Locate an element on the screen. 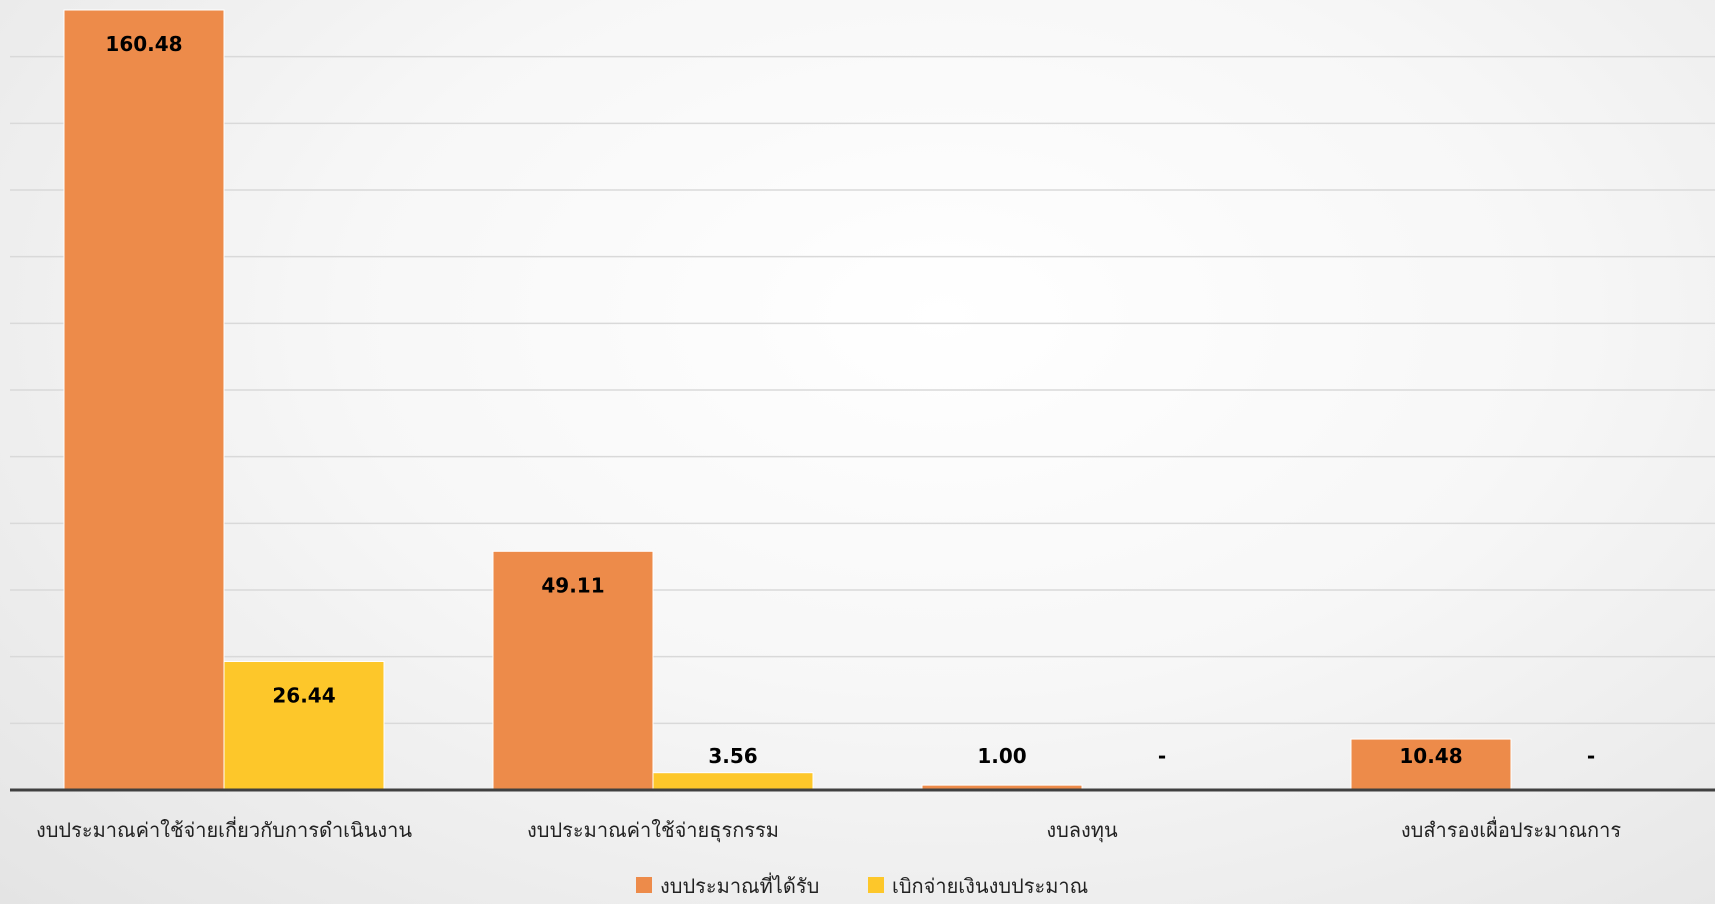 This screenshot has height=904, width=1715. legend-label-received: งบประมาณที่ได้รับ is located at coordinates (739, 885).